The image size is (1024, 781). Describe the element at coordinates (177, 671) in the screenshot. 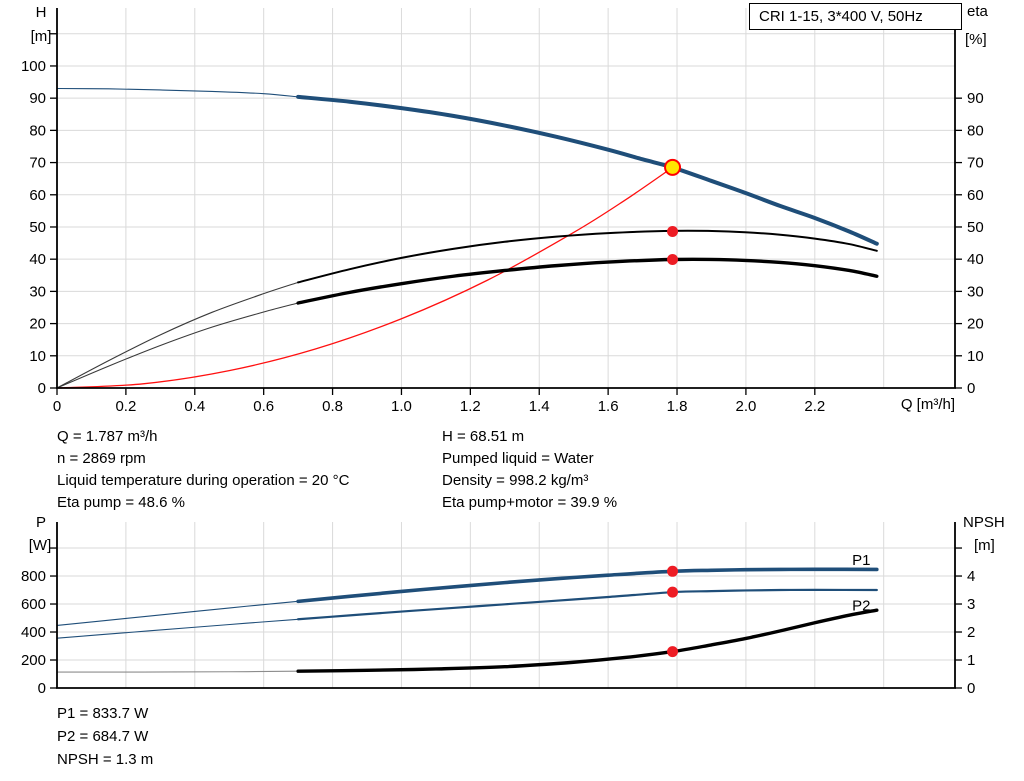

I see `npsh-curve-thin` at that location.